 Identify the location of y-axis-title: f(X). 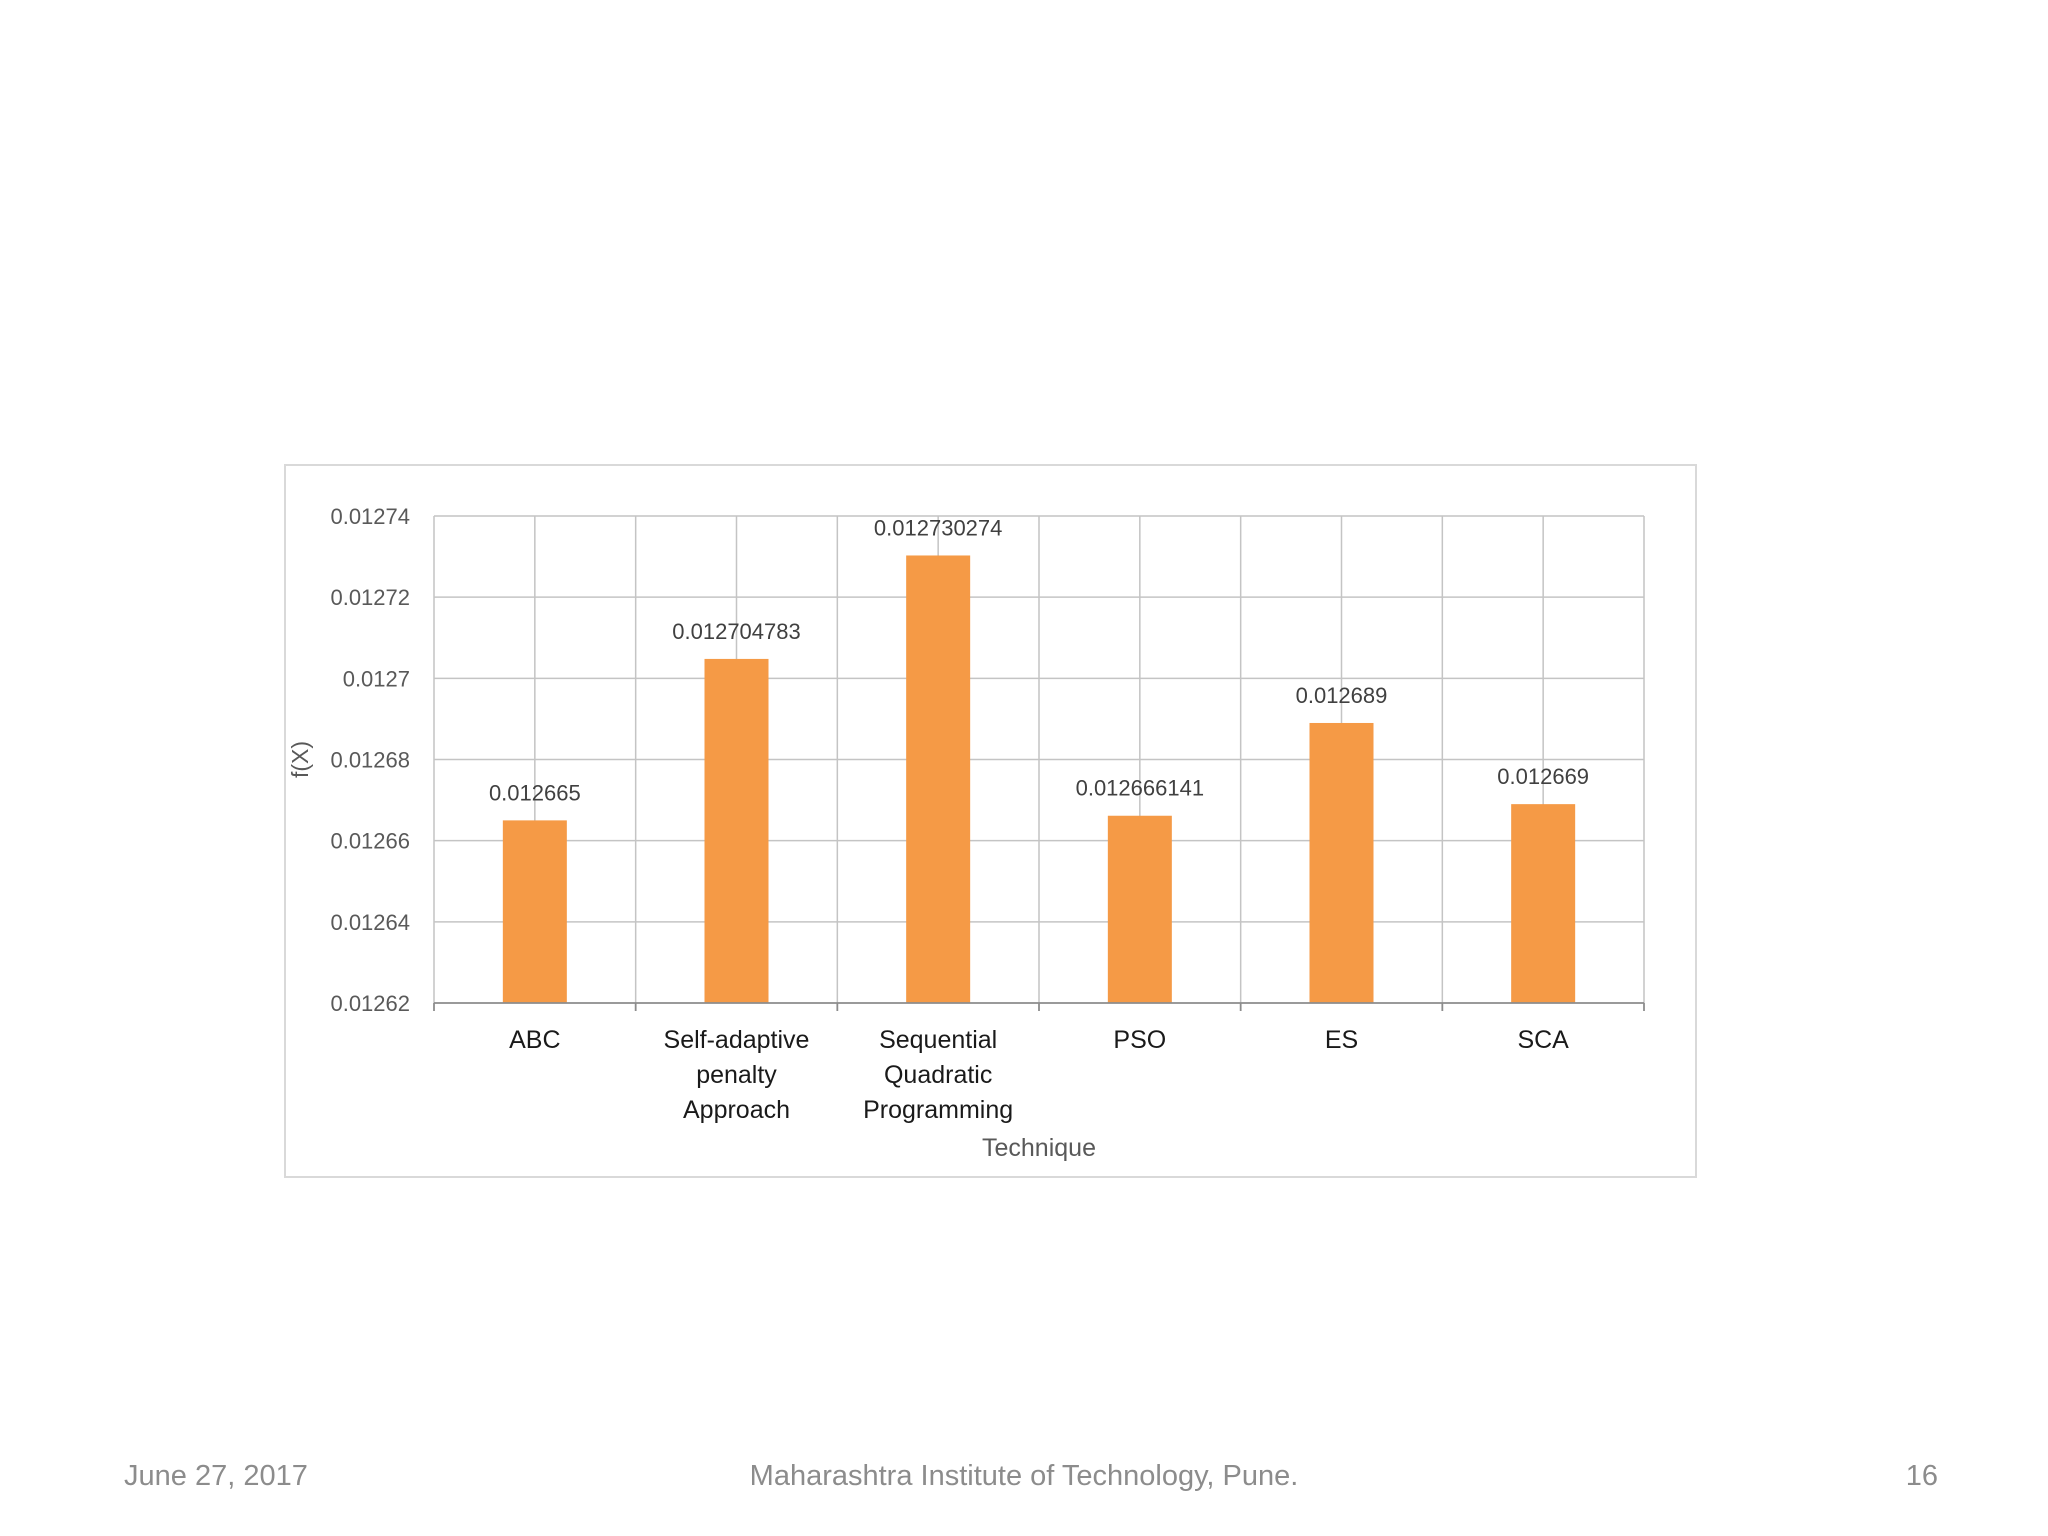
(300, 759).